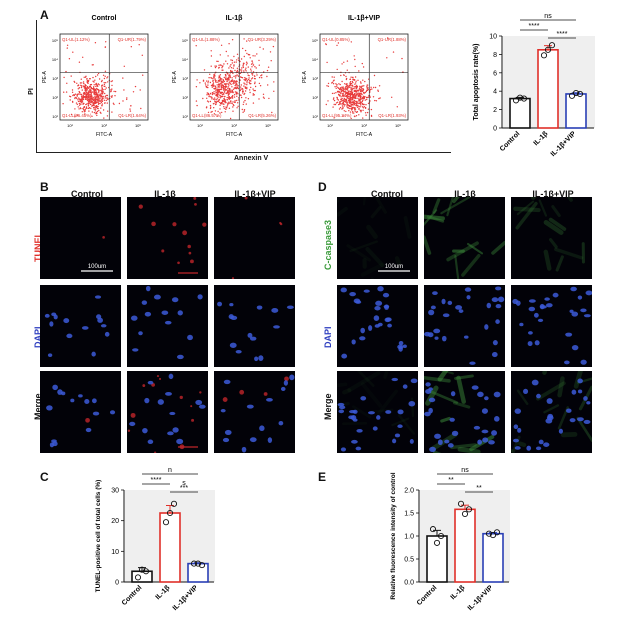 This screenshot has height=635, width=624. What do you see at coordinates (254, 238) in the screenshot?
I see `micrograph-b-r0-c2` at bounding box center [254, 238].